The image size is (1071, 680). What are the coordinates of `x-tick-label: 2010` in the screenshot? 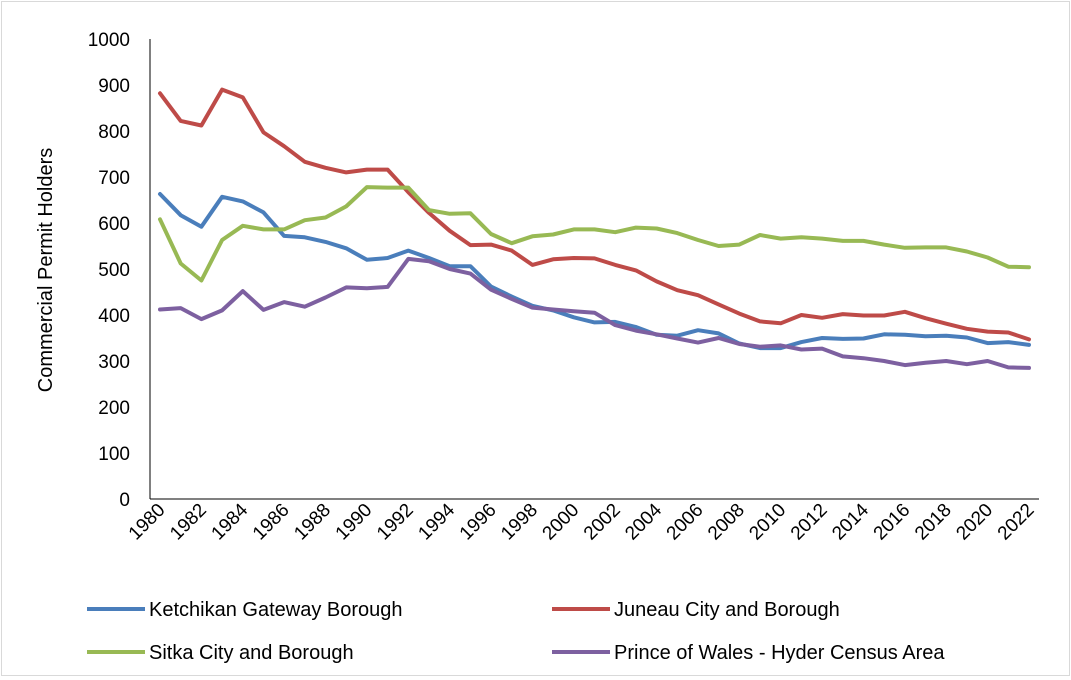 It's located at (768, 522).